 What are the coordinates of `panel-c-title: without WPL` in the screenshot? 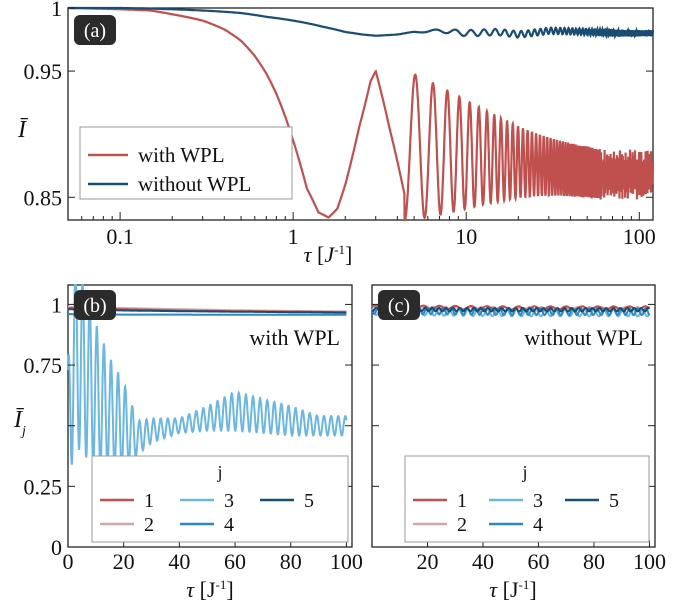 It's located at (583, 337).